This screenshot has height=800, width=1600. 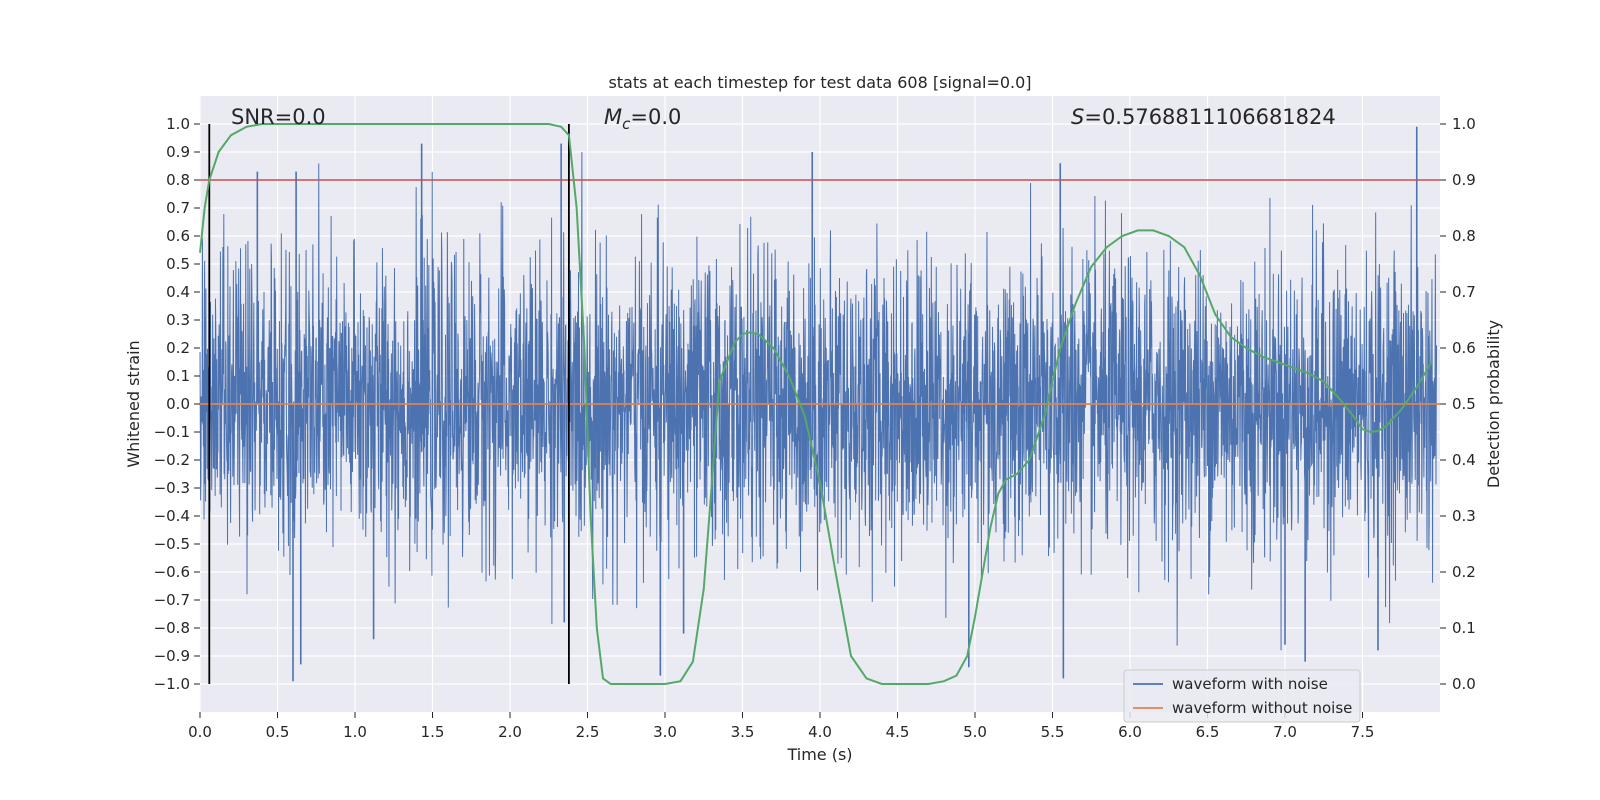 What do you see at coordinates (1464, 460) in the screenshot?
I see `y2-tick-label: 0.4` at bounding box center [1464, 460].